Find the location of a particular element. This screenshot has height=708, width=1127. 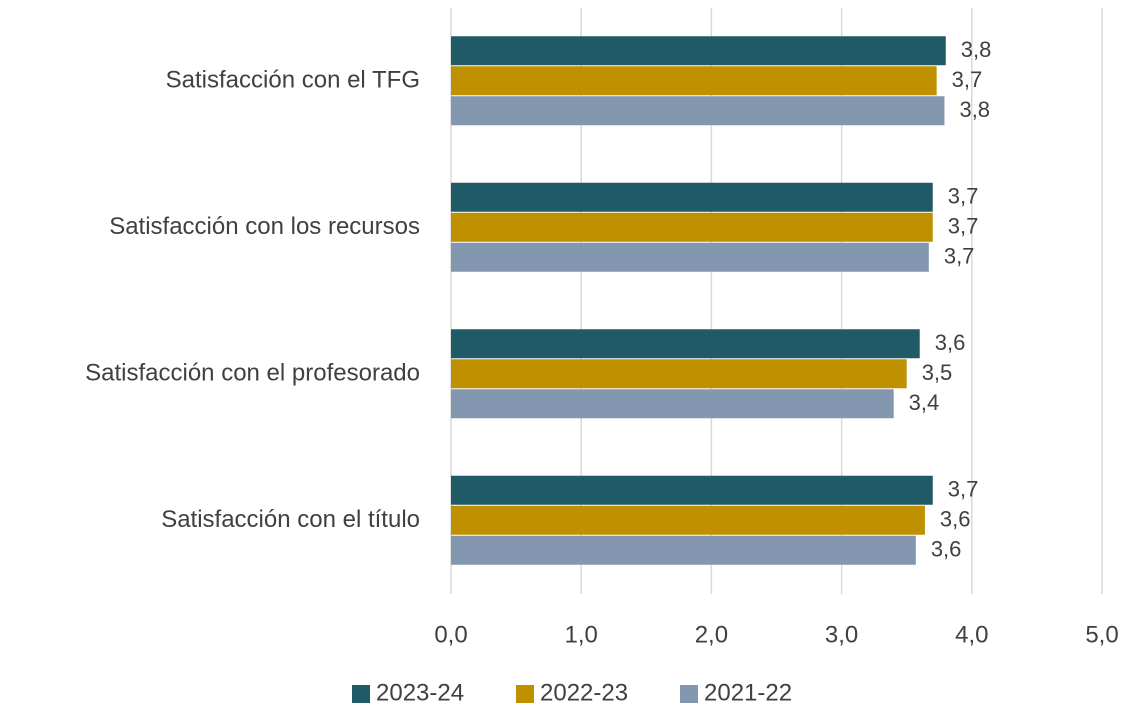

legend-label: 2023-24 is located at coordinates (420, 692).